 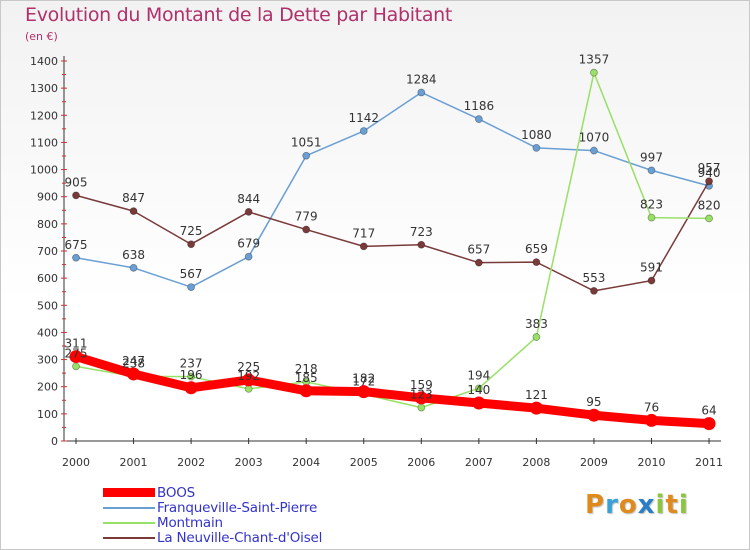 I want to click on data-label: 159, so click(x=421, y=385).